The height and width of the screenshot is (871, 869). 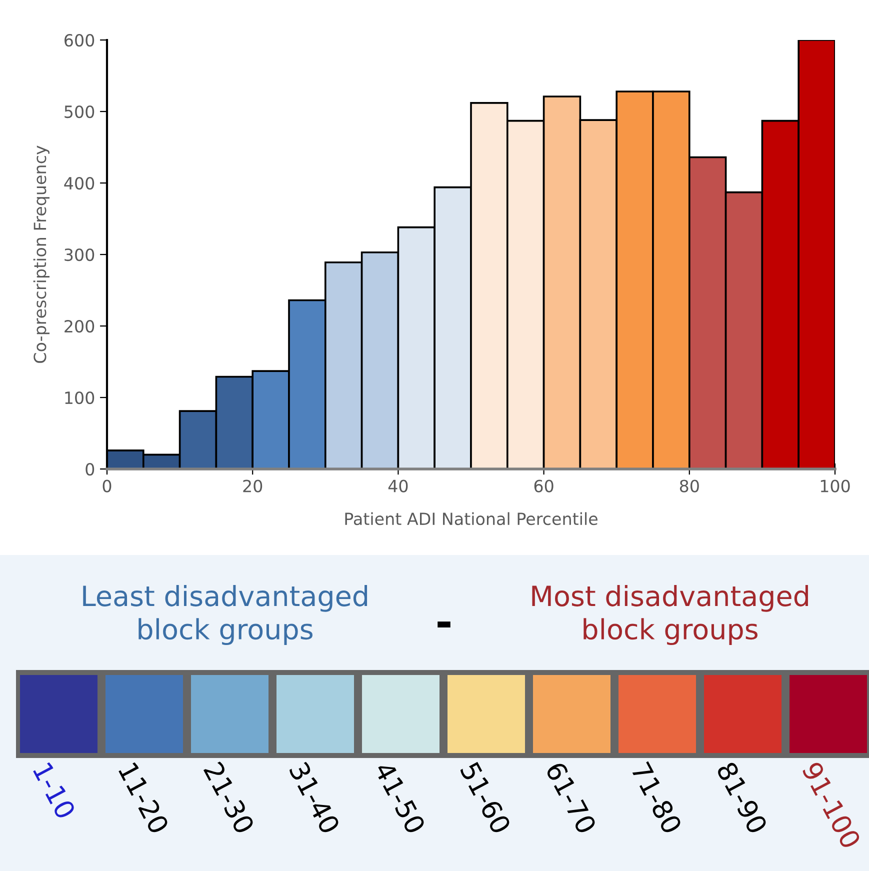 What do you see at coordinates (79, 111) in the screenshot?
I see `y-tick-label: 500` at bounding box center [79, 111].